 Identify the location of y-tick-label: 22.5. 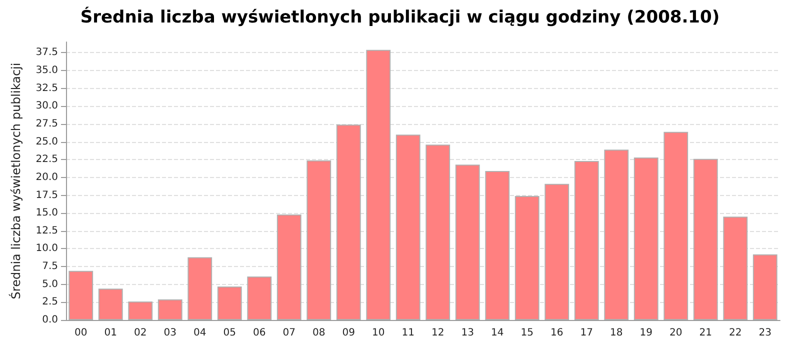
(47, 160).